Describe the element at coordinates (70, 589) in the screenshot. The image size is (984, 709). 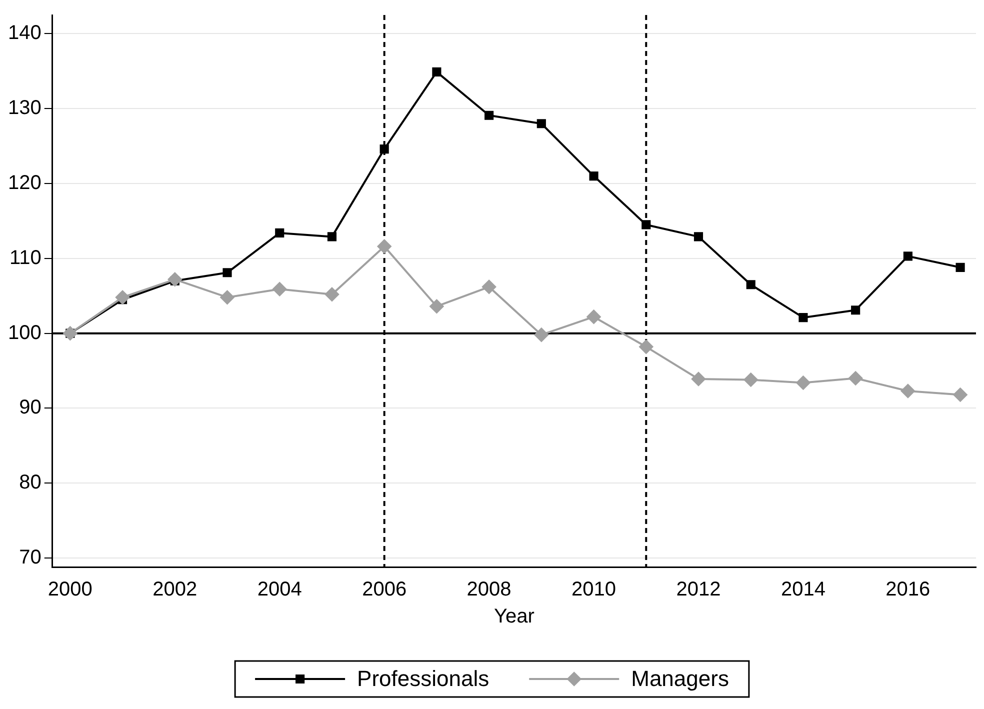
I see `x-tick-label: 2000` at that location.